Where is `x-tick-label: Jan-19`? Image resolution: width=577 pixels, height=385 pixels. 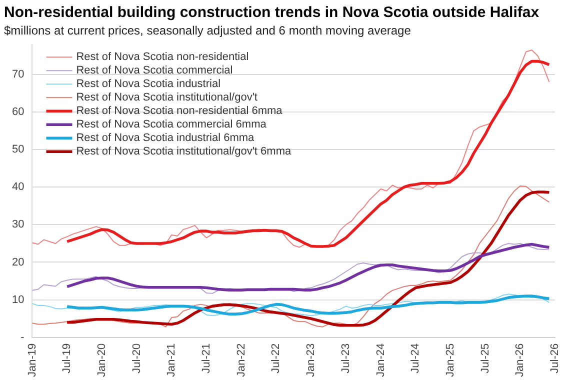
x-tick-label: Jan-19 is located at coordinates (32, 360).